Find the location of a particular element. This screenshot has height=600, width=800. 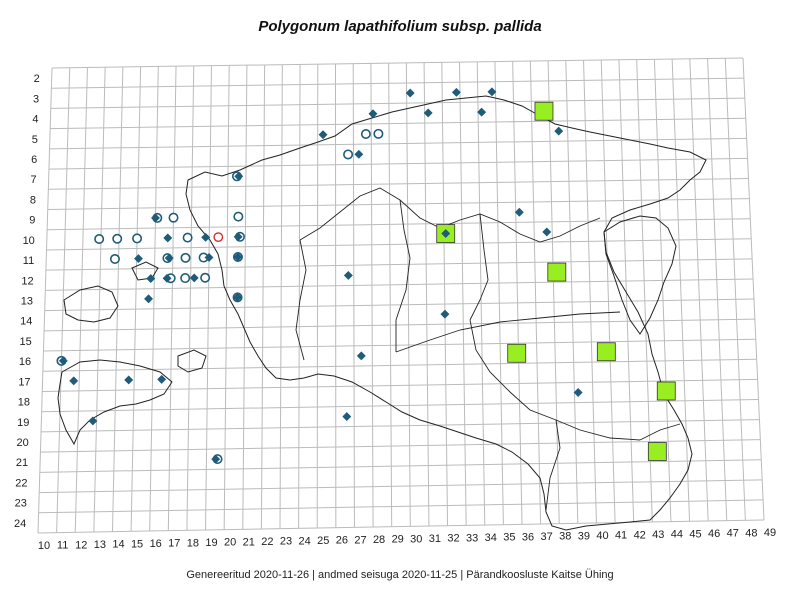

red-circle-marker is located at coordinates (218, 237).